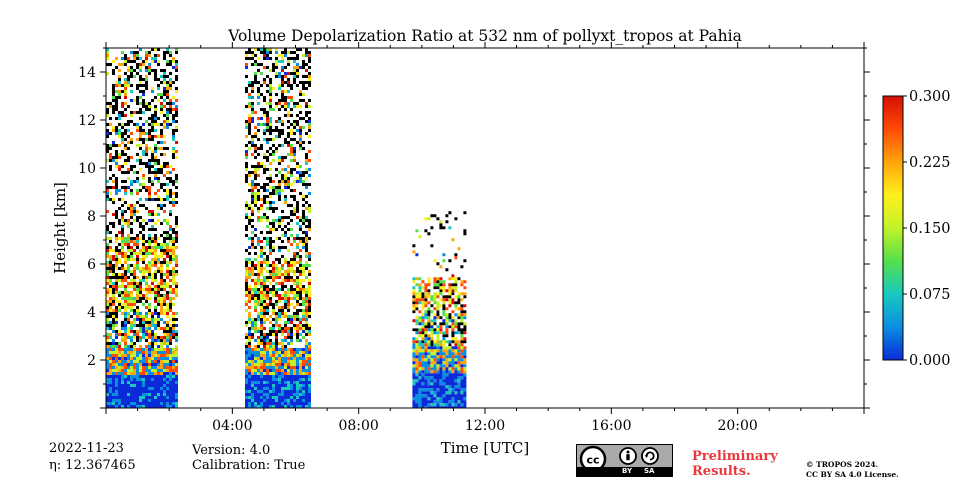 The image size is (960, 480). What do you see at coordinates (930, 97) in the screenshot?
I see `colorbar-tick-label: 0.300` at bounding box center [930, 97].